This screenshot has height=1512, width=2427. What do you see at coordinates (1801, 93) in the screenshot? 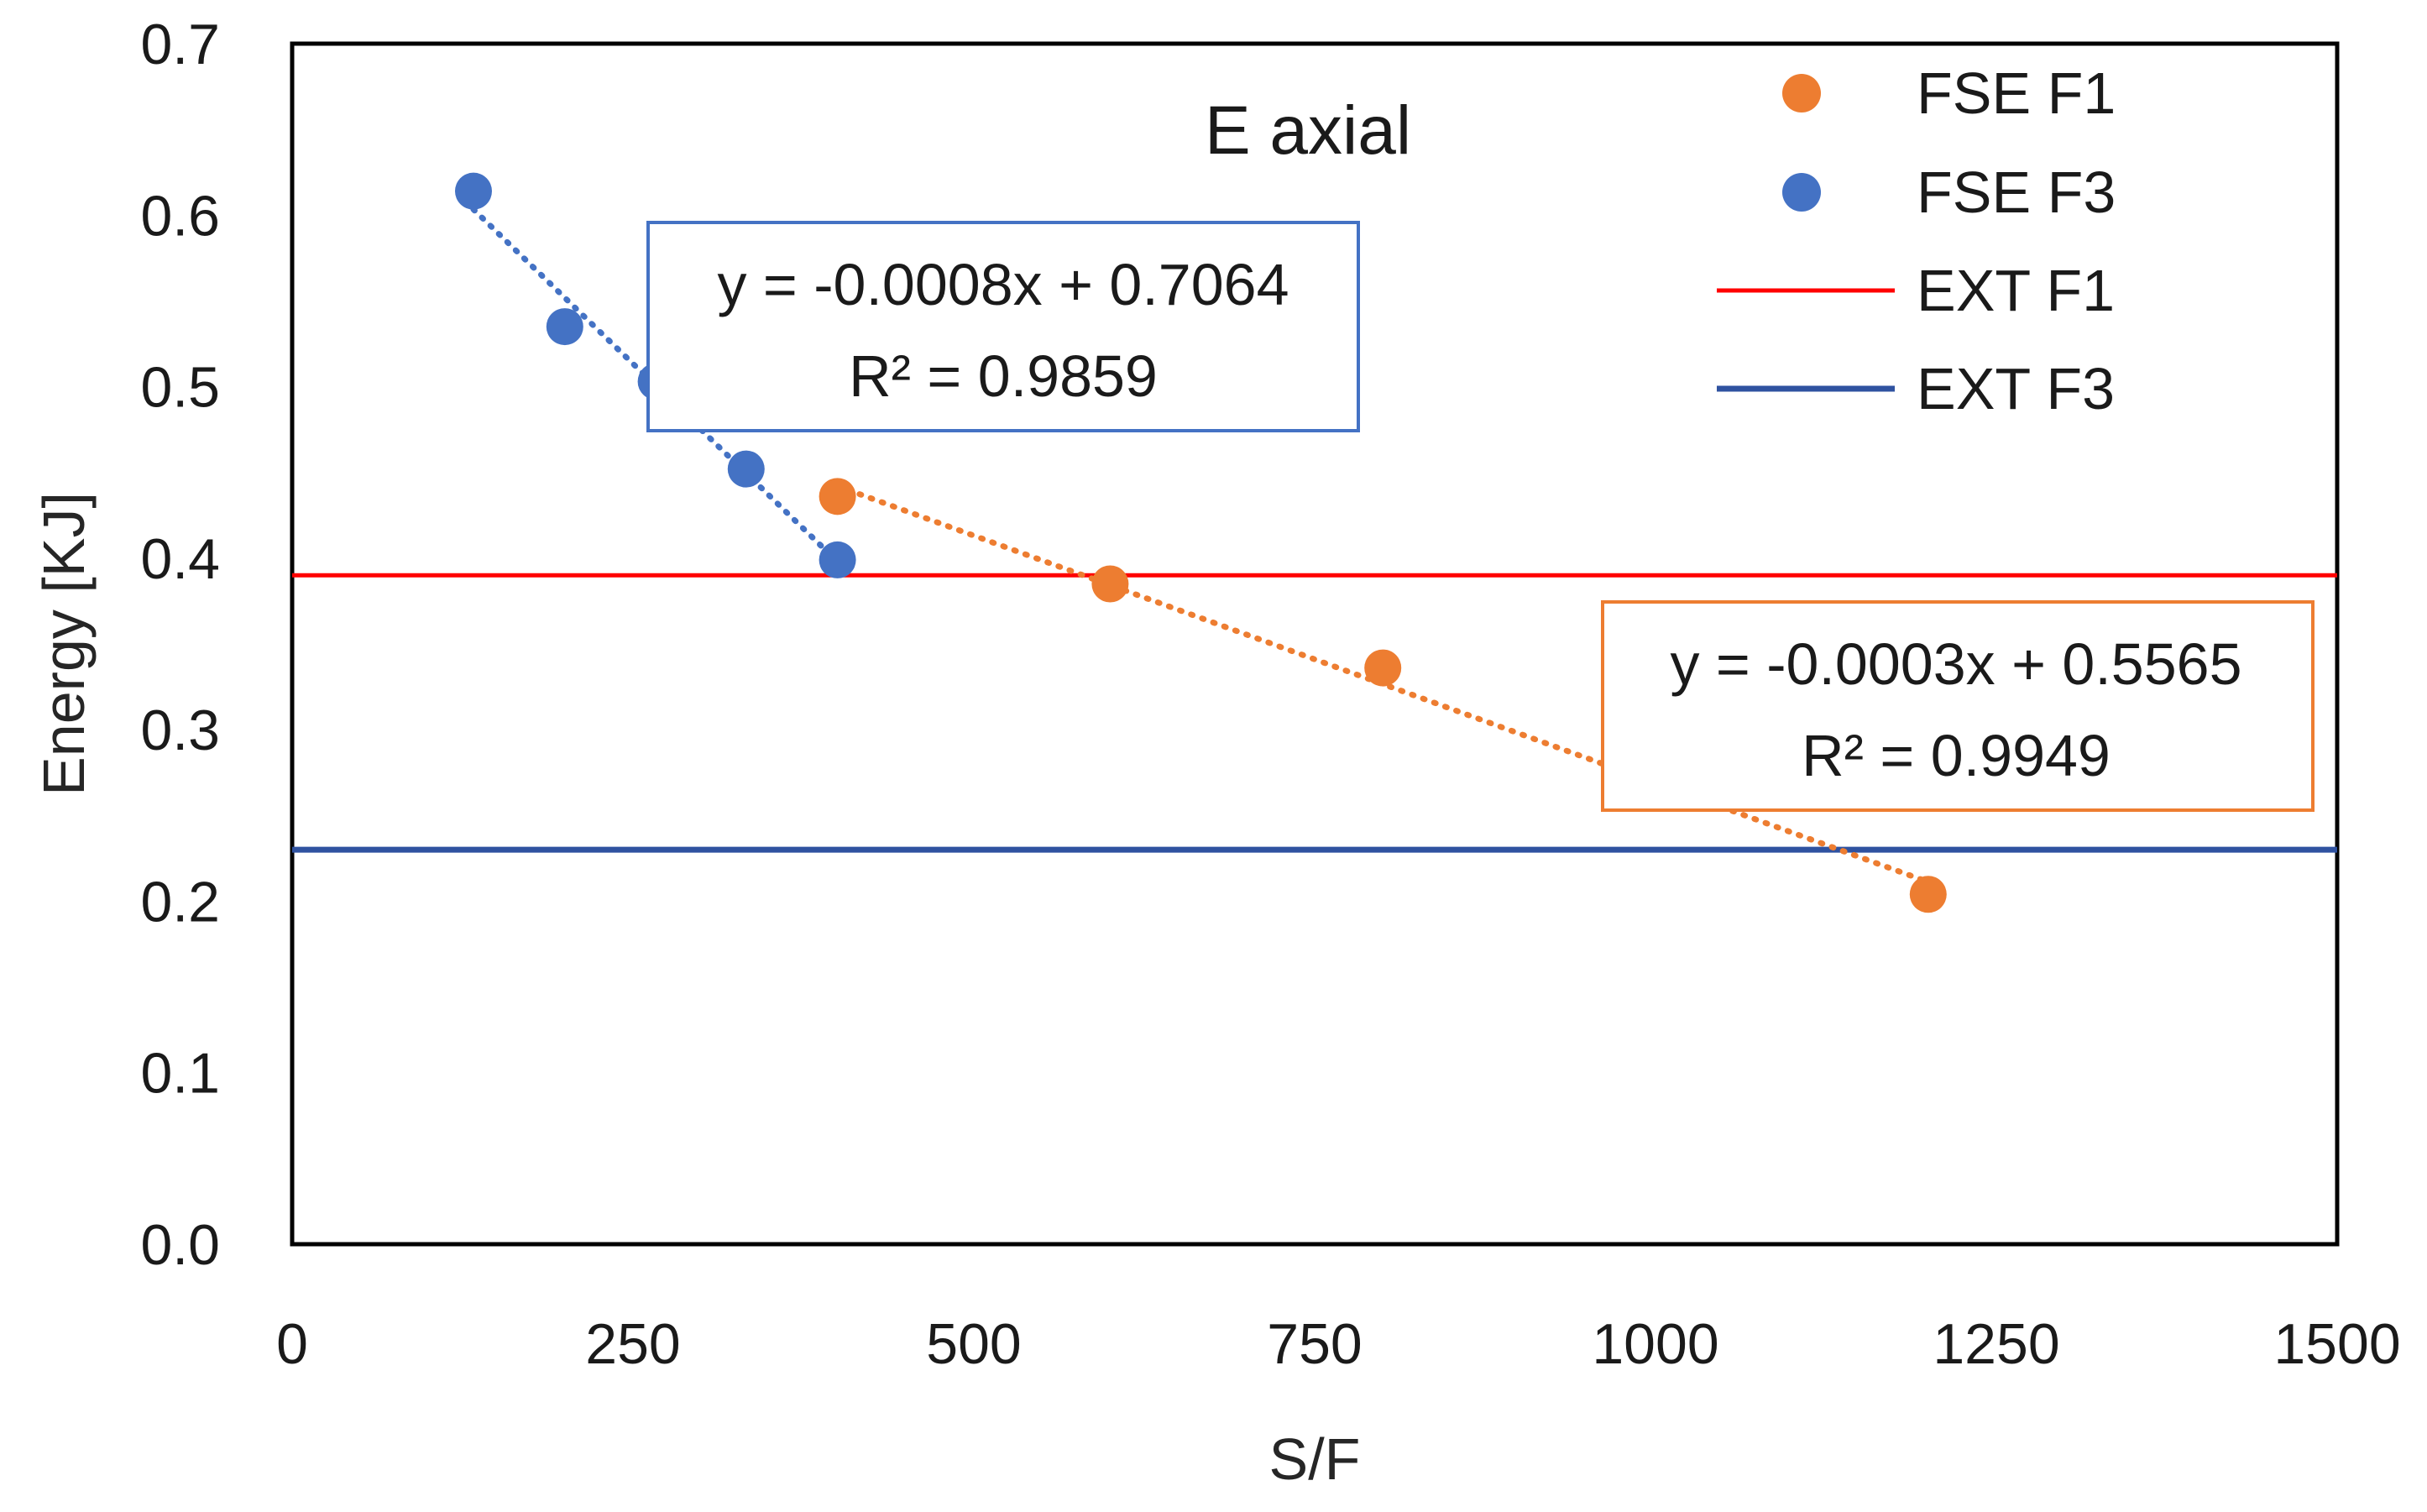
I see `legend-marker-fse-f1` at bounding box center [1801, 93].